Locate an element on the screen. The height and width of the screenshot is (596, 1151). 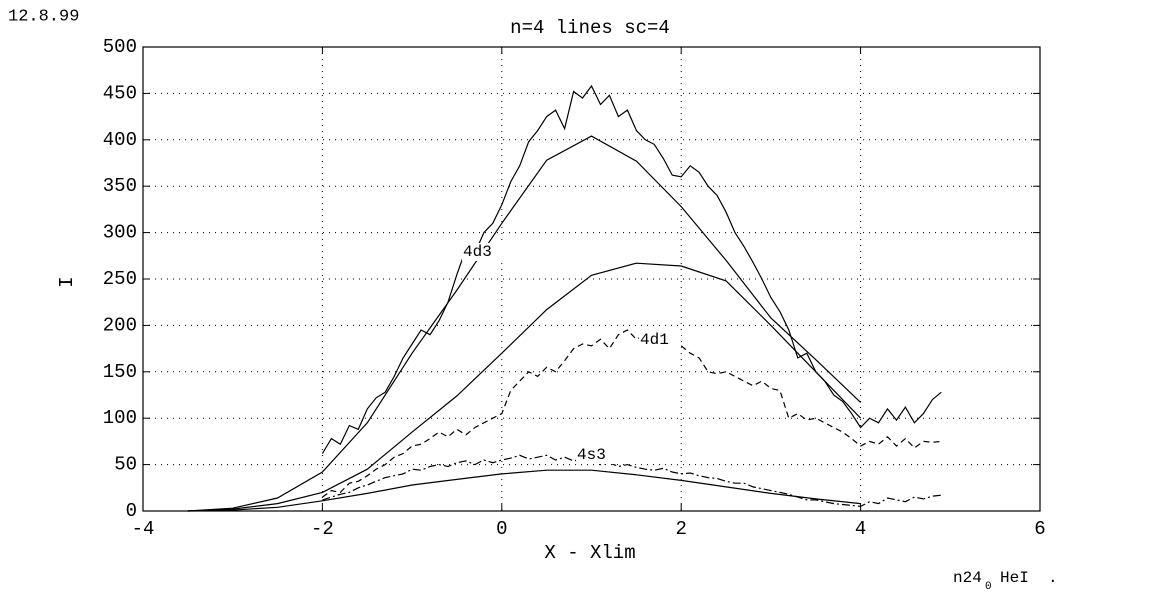
x-tick-label: 4 is located at coordinates (860, 529).